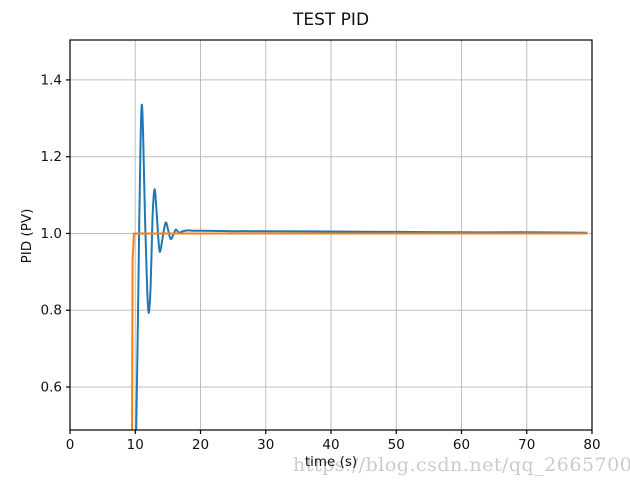 Image resolution: width=630 pixels, height=484 pixels. Describe the element at coordinates (331, 462) in the screenshot. I see `x-axis-label: time (s)` at that location.